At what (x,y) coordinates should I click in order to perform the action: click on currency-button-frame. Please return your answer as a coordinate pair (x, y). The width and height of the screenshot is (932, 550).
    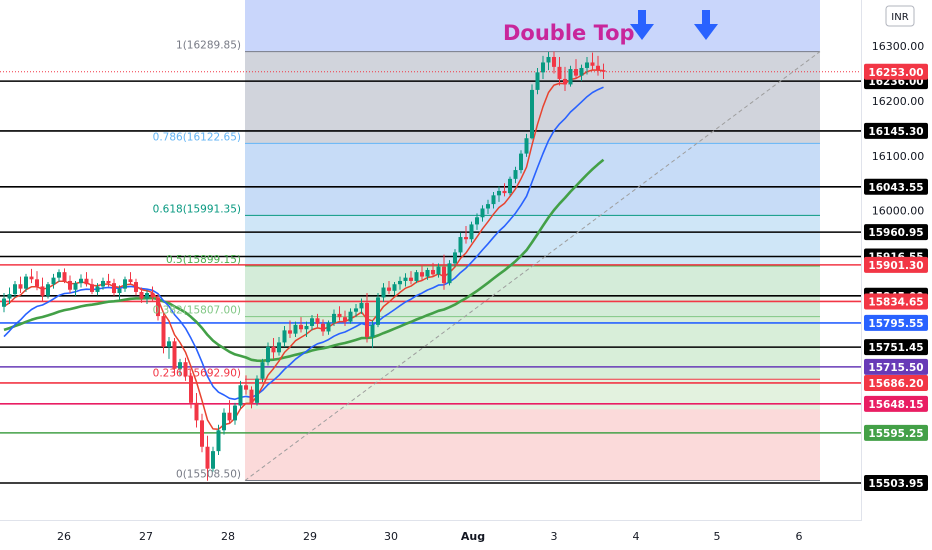
    Looking at the image, I should click on (900, 16).